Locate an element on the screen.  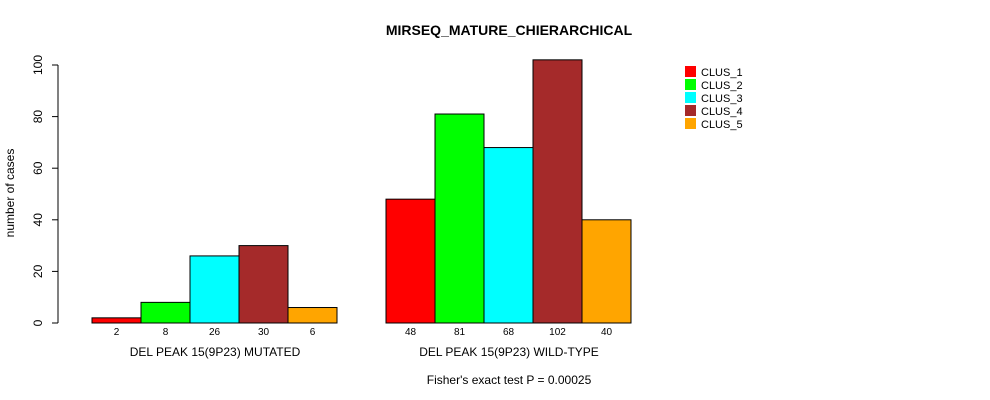
group-label-mutated: DEL PEAK 15(9P23) MUTATED is located at coordinates (215, 352).